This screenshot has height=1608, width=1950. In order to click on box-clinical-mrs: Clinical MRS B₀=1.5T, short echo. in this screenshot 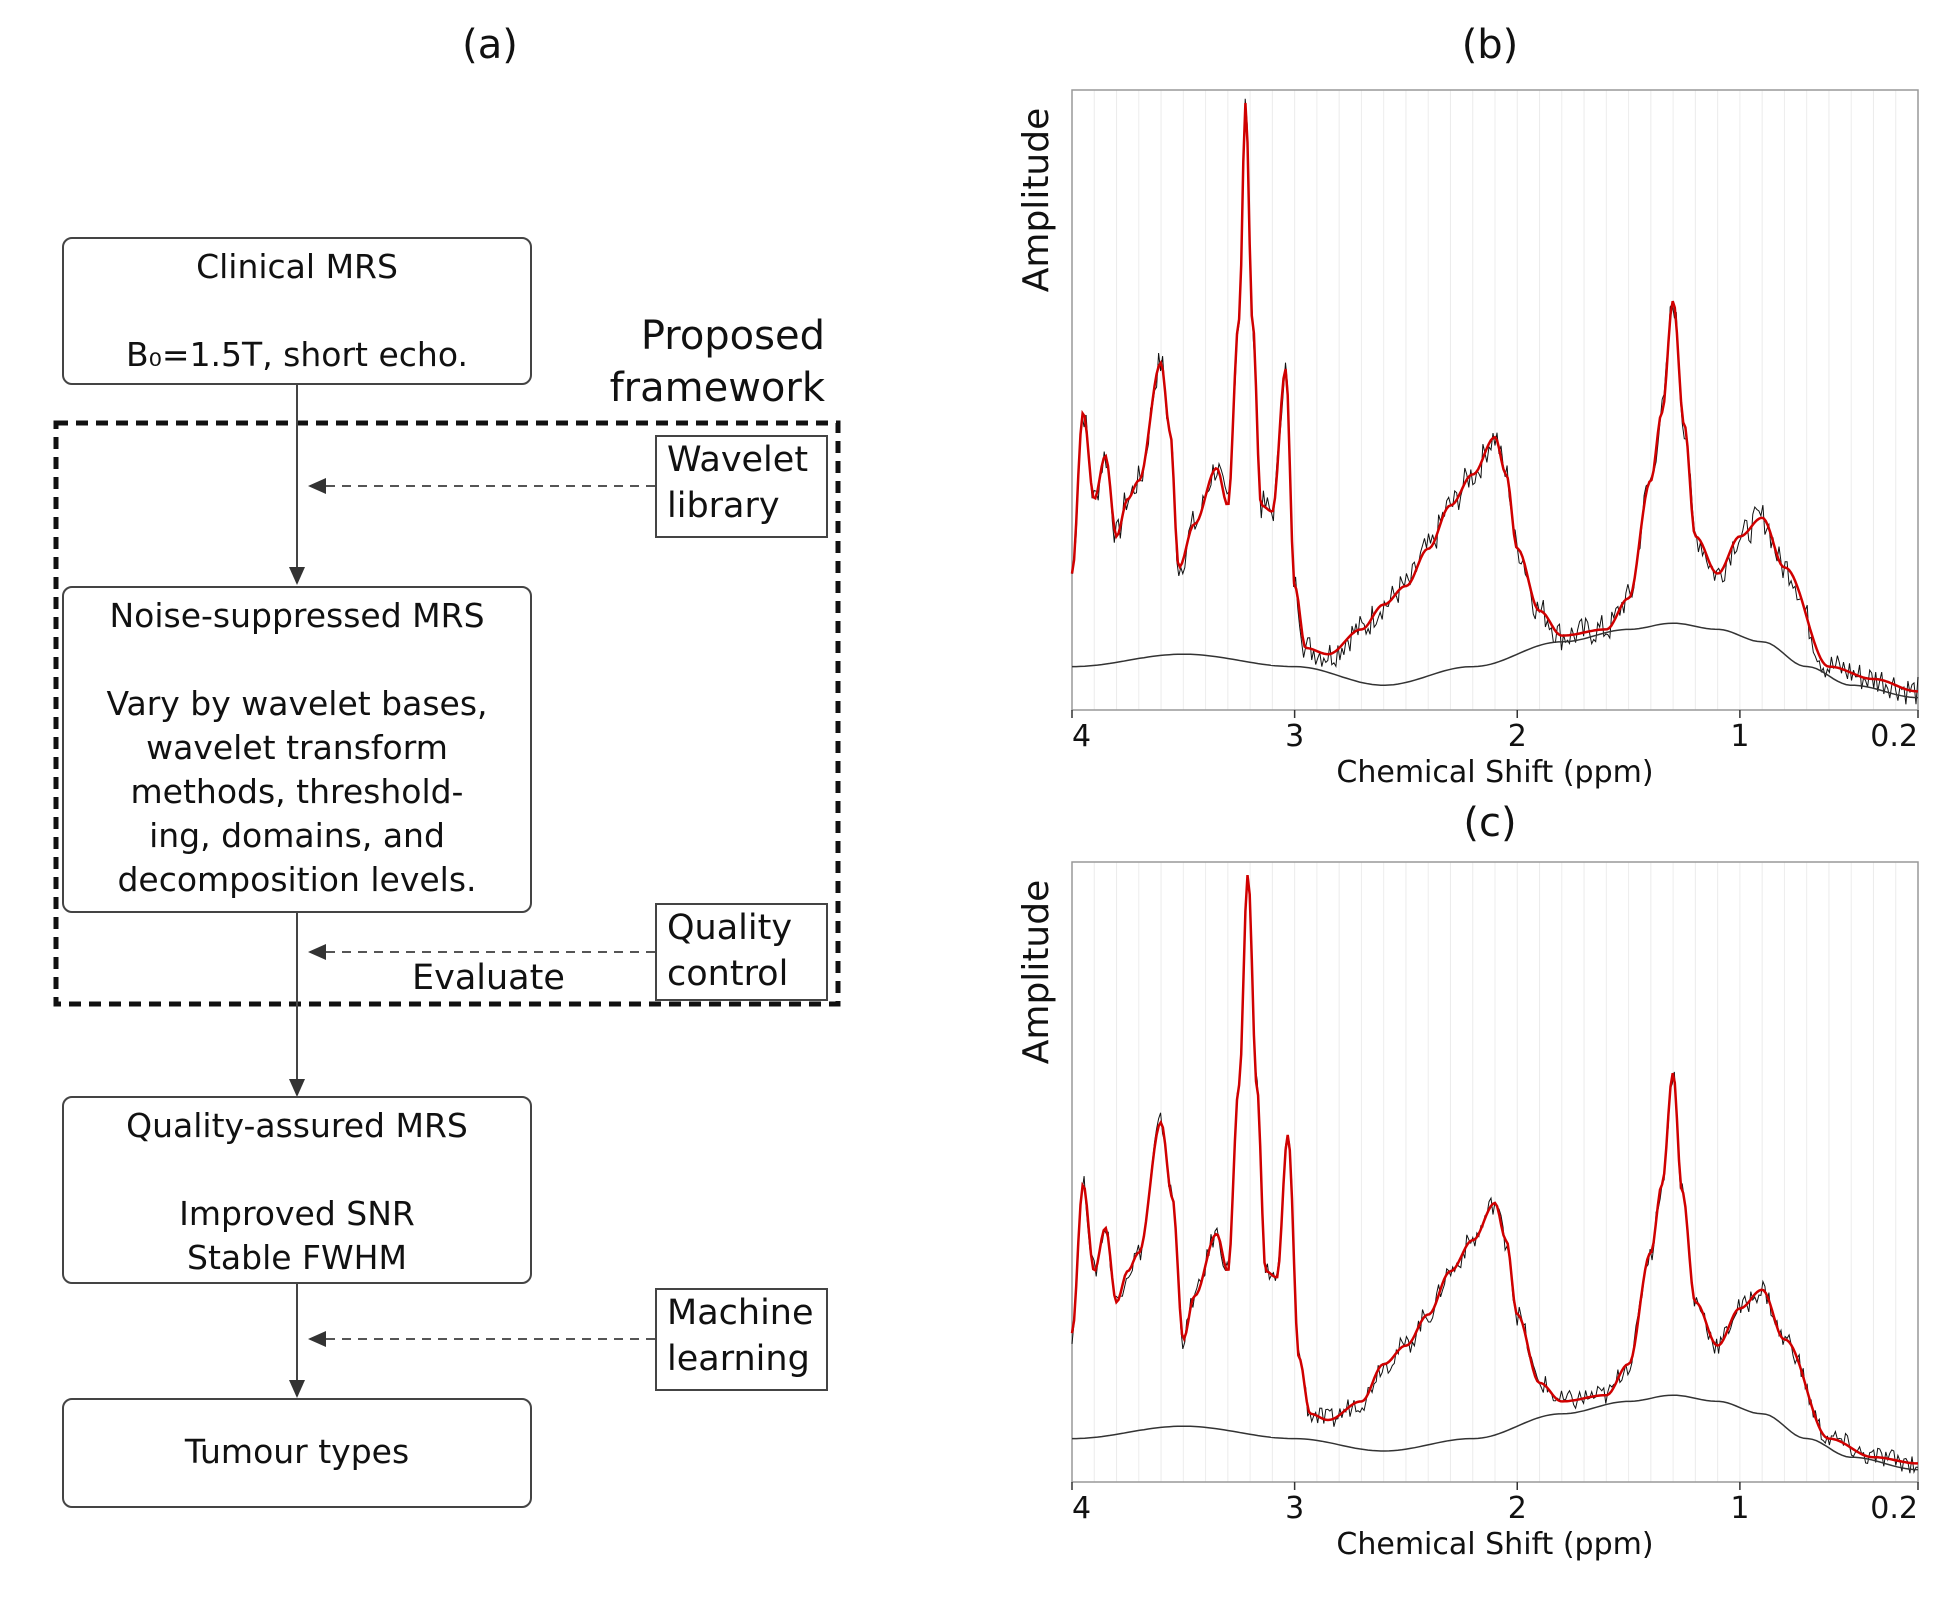, I will do `click(297, 311)`.